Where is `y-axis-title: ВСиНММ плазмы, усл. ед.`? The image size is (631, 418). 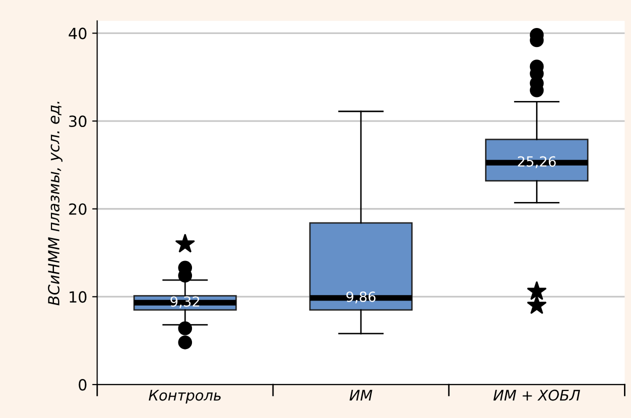
y-axis-title: ВСиНММ плазмы, усл. ед. is located at coordinates (55, 204).